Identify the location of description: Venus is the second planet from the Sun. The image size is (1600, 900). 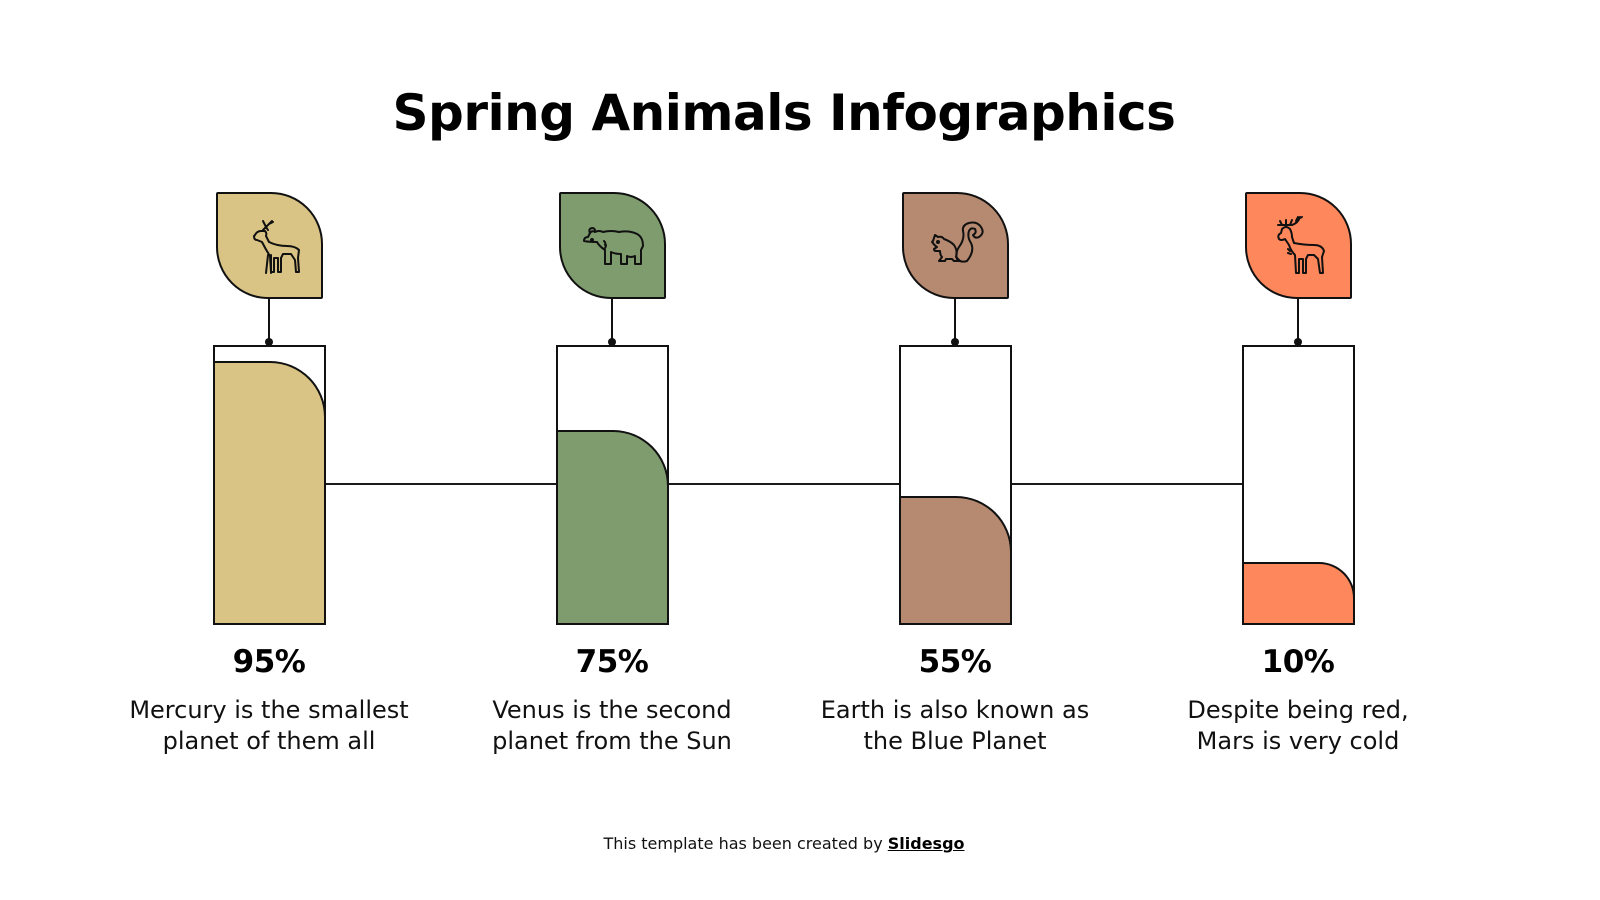
(612, 726).